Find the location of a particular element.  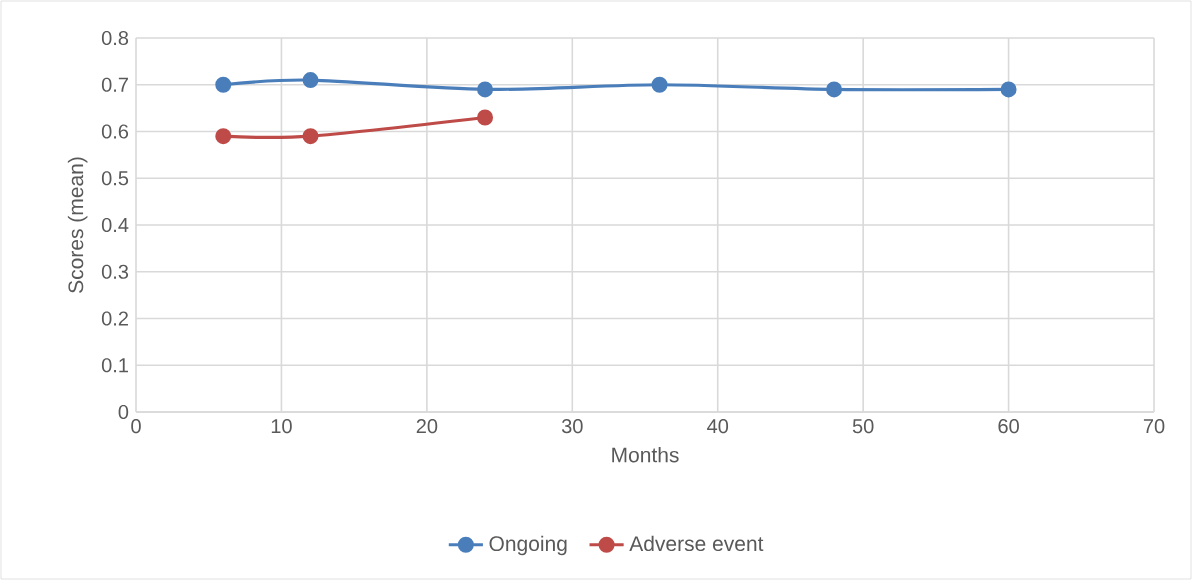

y-tick-label: 0.4 is located at coordinates (115, 225).